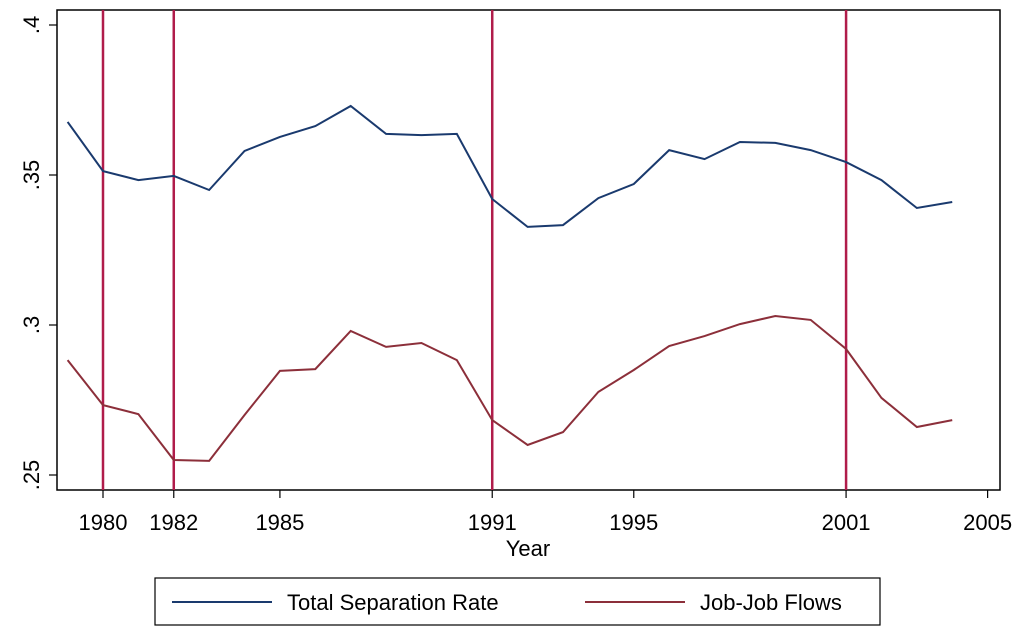 The image size is (1023, 627). I want to click on x-axis-label: Year, so click(528, 548).